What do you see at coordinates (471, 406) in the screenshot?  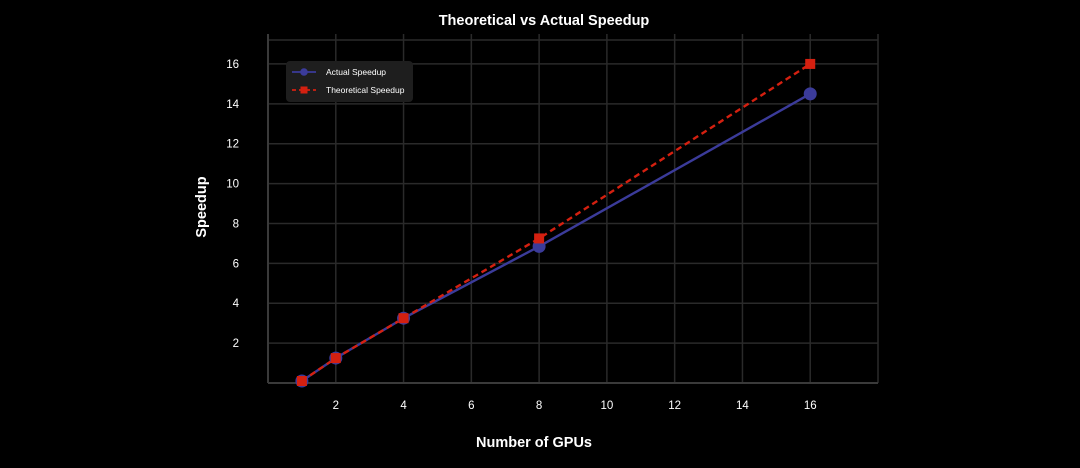 I see `x-tick-label: 6` at bounding box center [471, 406].